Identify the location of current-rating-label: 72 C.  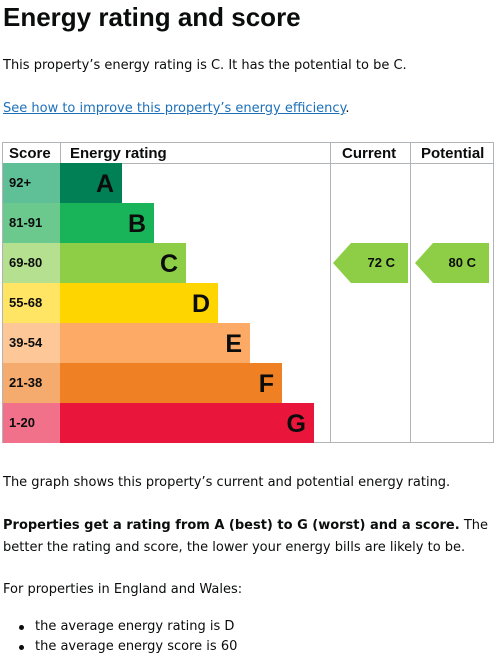
(381, 262).